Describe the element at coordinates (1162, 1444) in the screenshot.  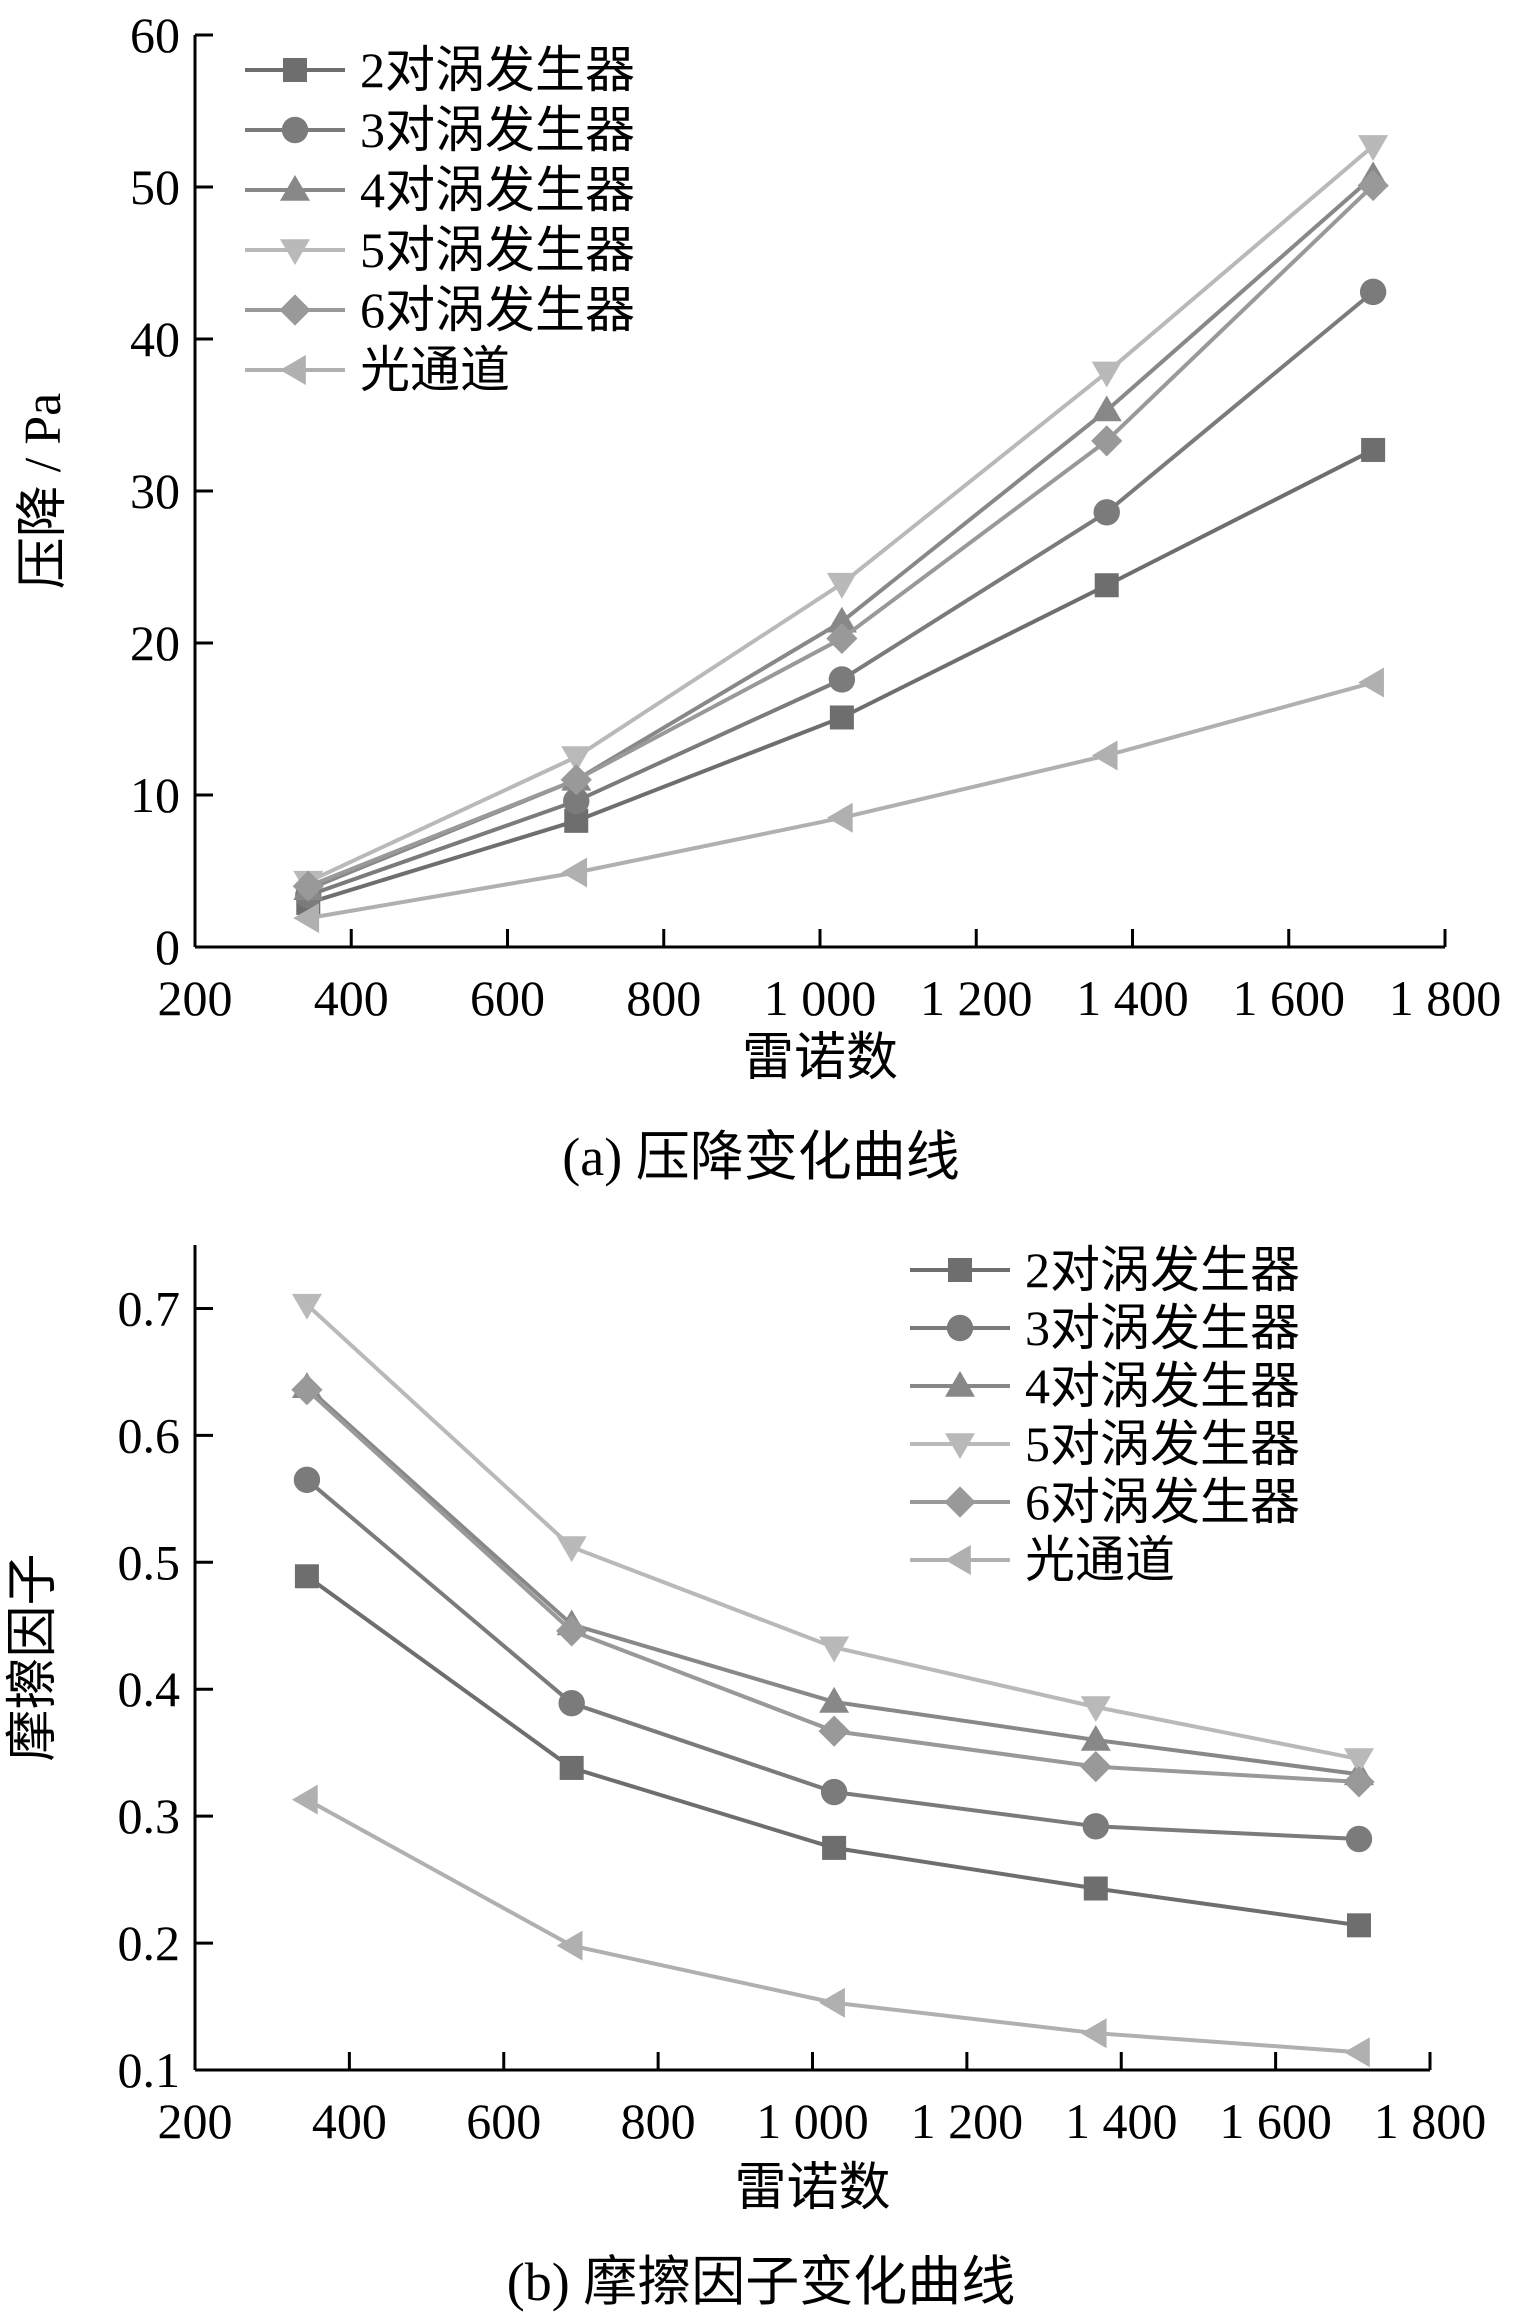
I see `panel-b-legend-label: 5对涡发生器` at that location.